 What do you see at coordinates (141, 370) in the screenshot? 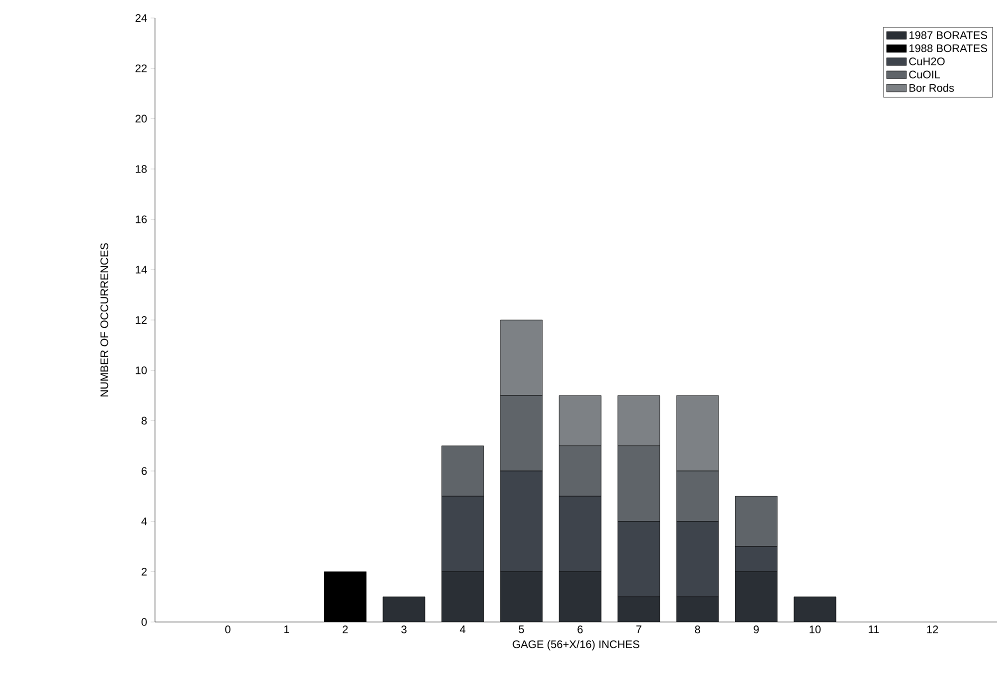
I see `y-tick-label: 10` at bounding box center [141, 370].